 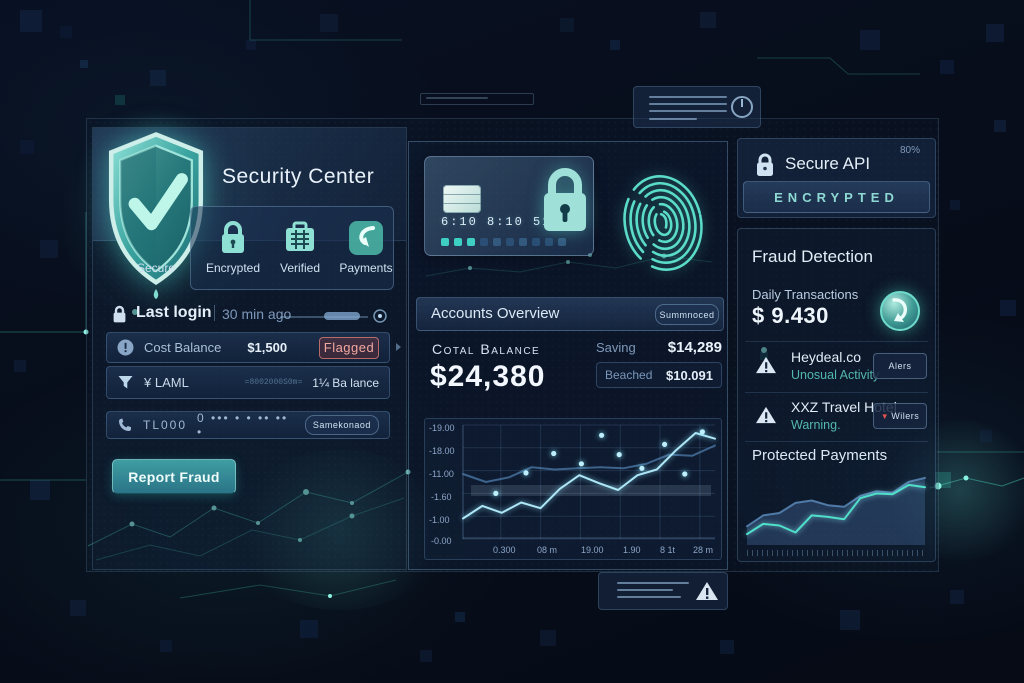 What do you see at coordinates (697, 107) in the screenshot?
I see `notification-widget` at bounding box center [697, 107].